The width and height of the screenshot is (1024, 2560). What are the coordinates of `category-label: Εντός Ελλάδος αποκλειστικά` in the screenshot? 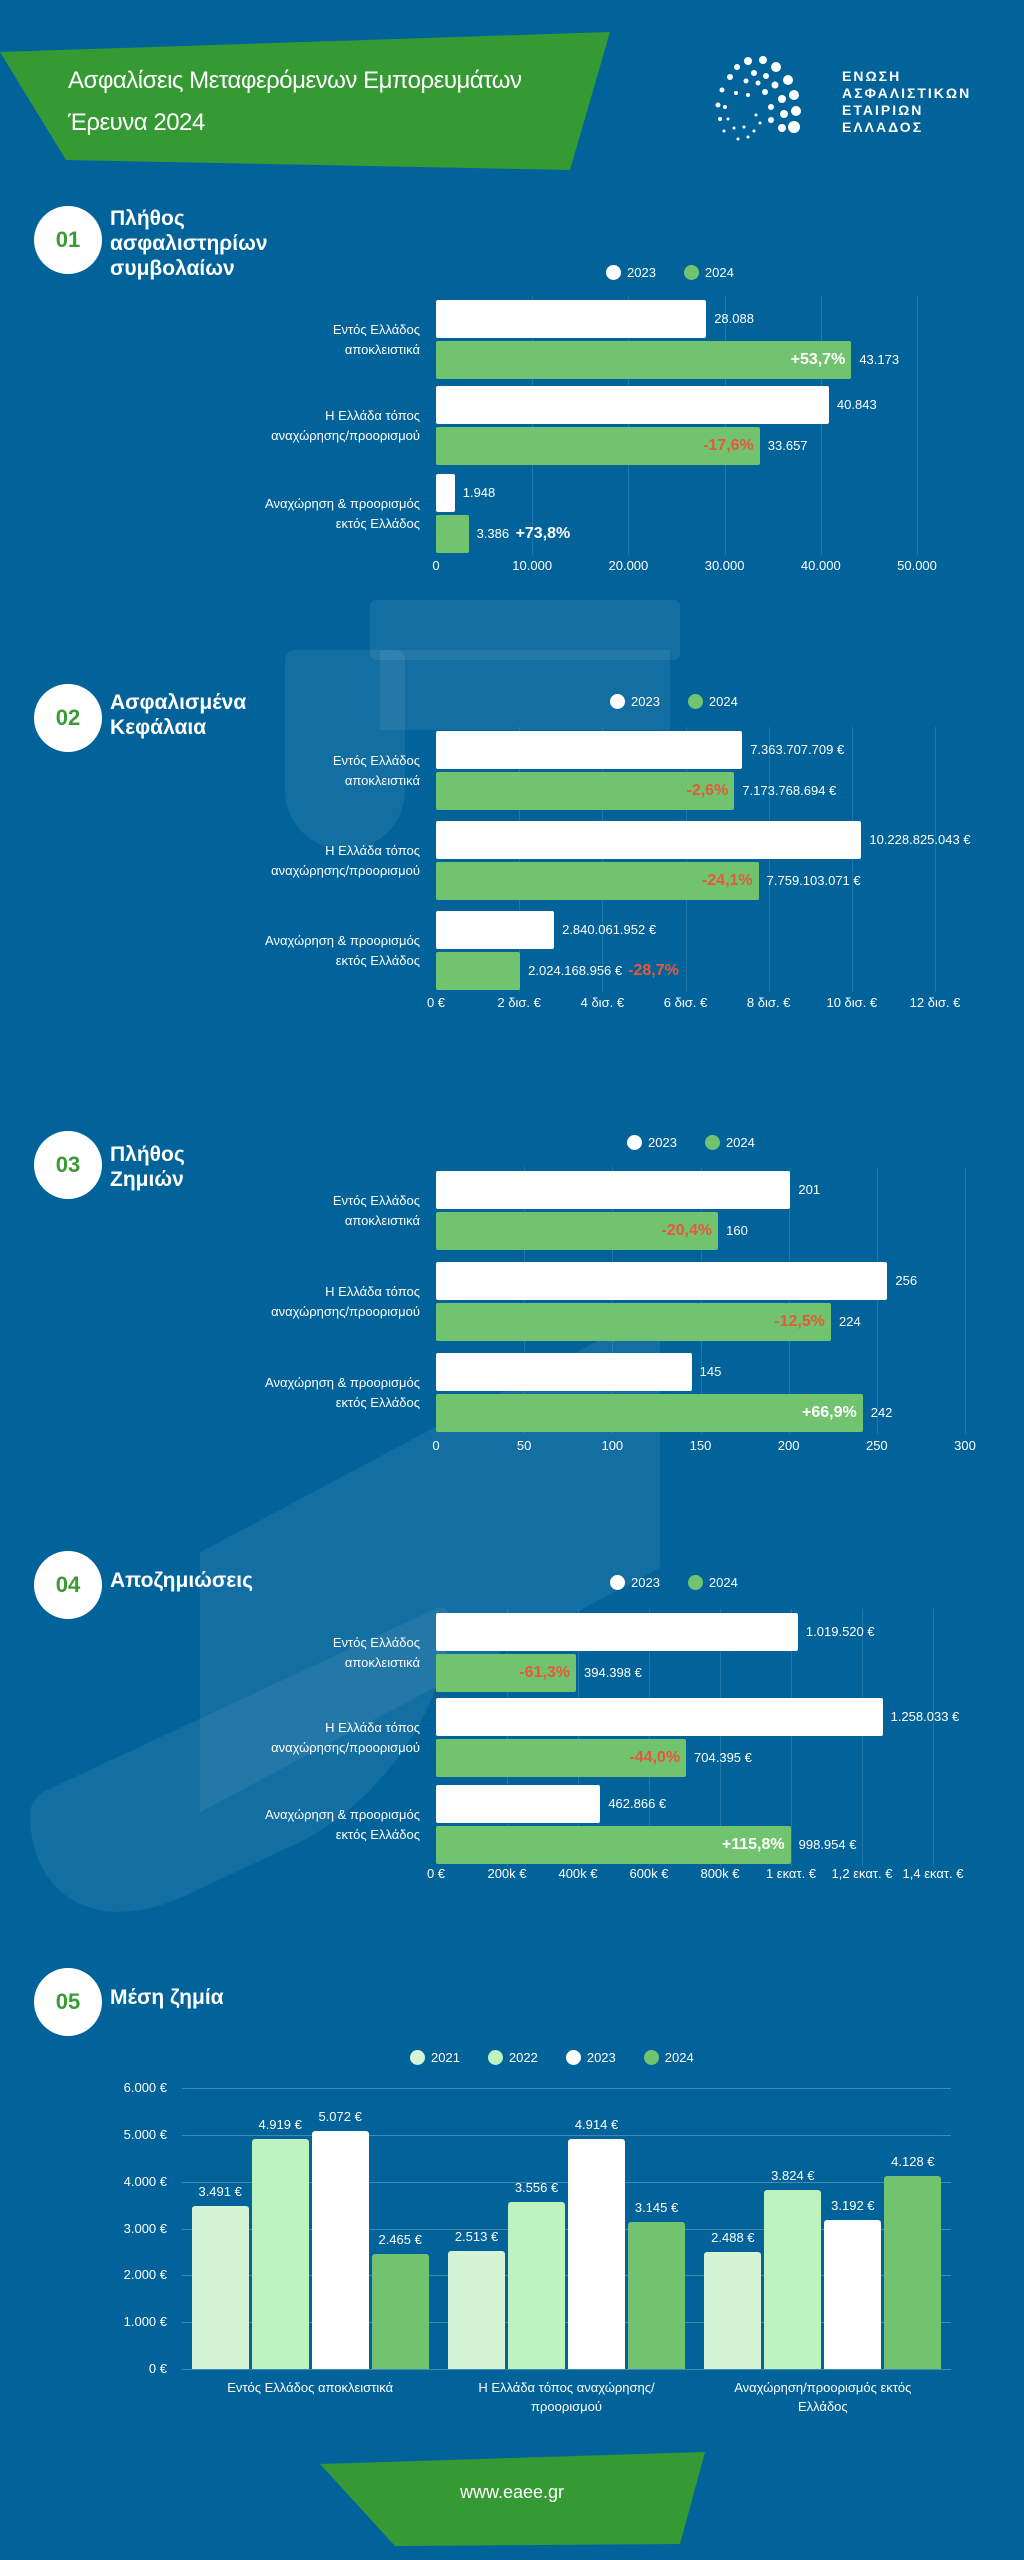 It's located at (270, 1211).